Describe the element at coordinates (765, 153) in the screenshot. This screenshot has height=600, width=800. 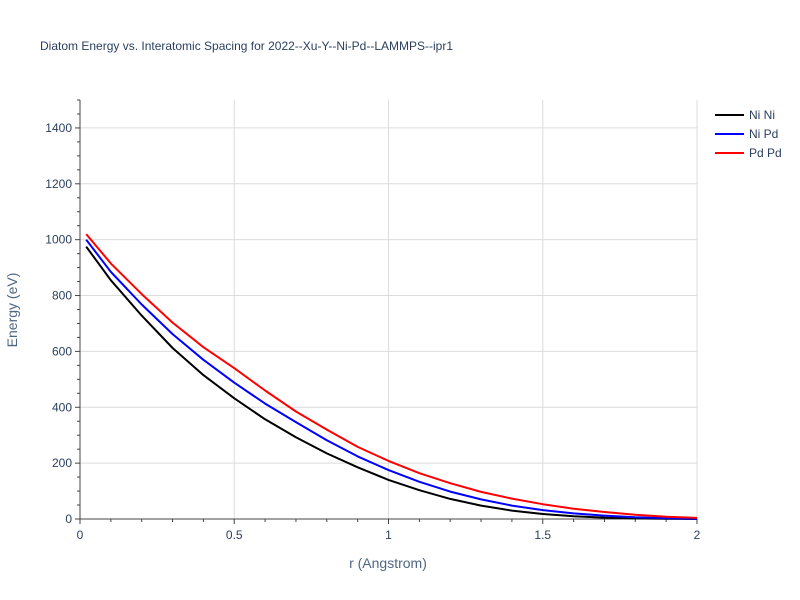
I see `legend-label: Pd Pd` at that location.